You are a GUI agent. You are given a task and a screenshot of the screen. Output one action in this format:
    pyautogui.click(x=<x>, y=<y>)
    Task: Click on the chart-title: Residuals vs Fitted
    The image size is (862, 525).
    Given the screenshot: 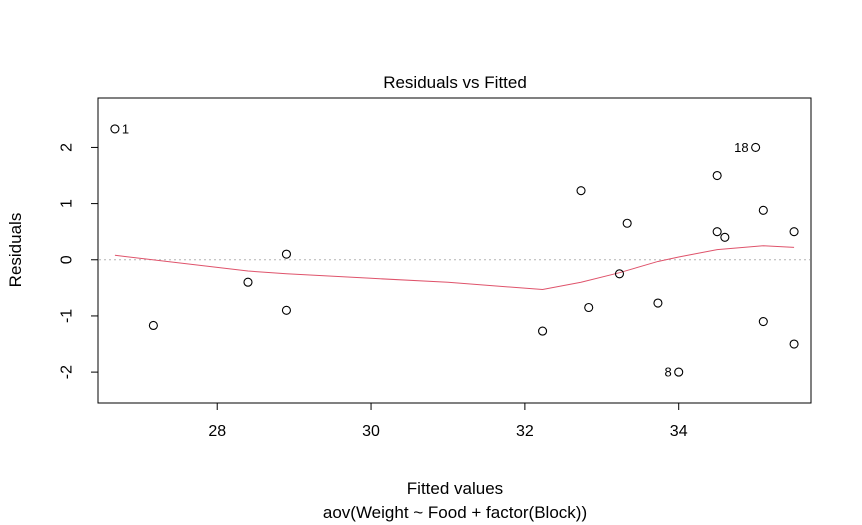 What is the action you would take?
    pyautogui.click(x=455, y=82)
    